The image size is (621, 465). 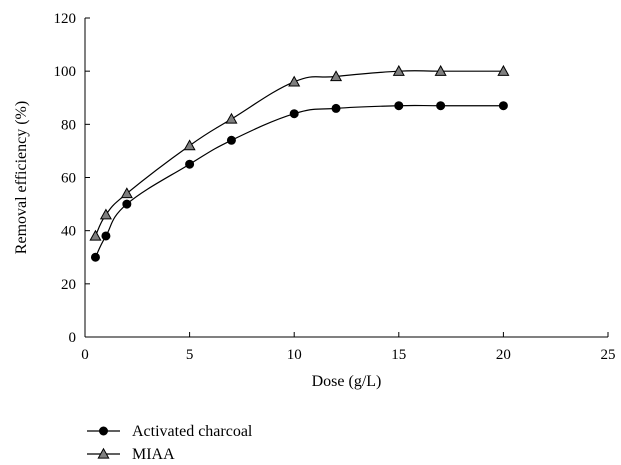 I want to click on y-tick-label: 60, so click(x=68, y=179).